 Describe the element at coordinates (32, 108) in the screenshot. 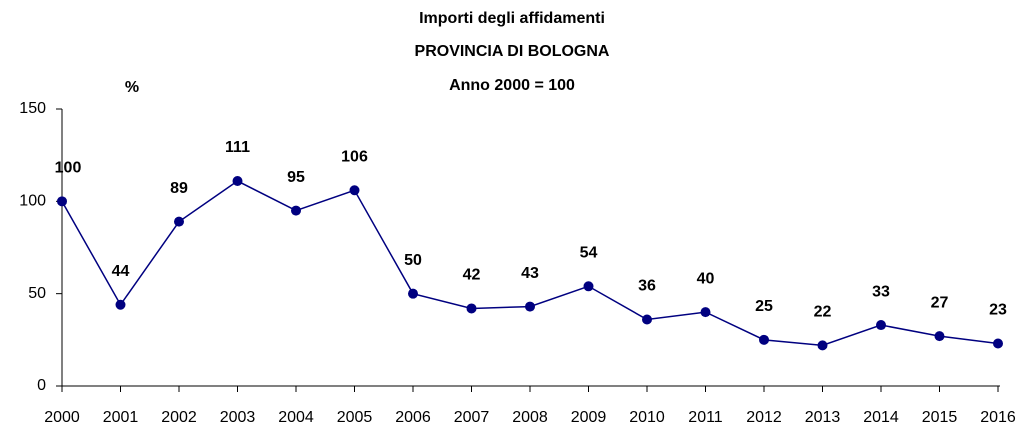

I see `y-tick-label: 150` at that location.